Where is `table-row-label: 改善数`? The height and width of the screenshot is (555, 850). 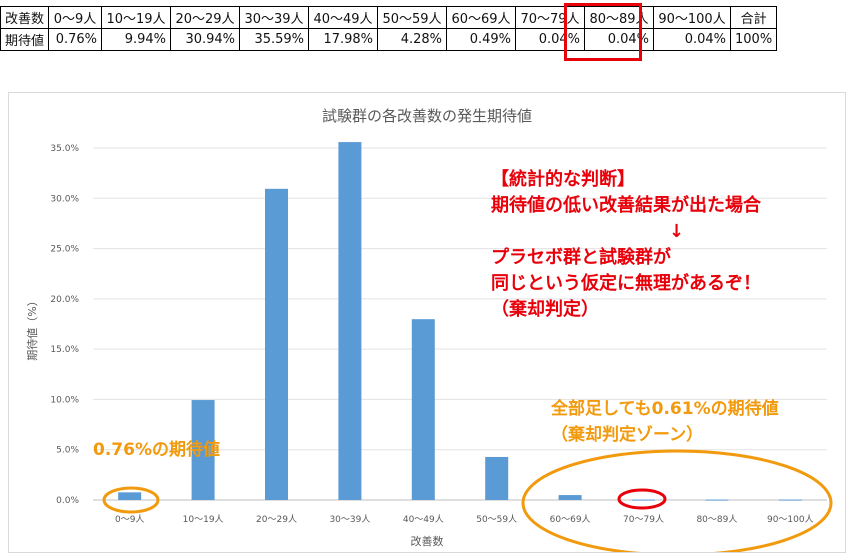
table-row-label: 改善数 is located at coordinates (25, 17).